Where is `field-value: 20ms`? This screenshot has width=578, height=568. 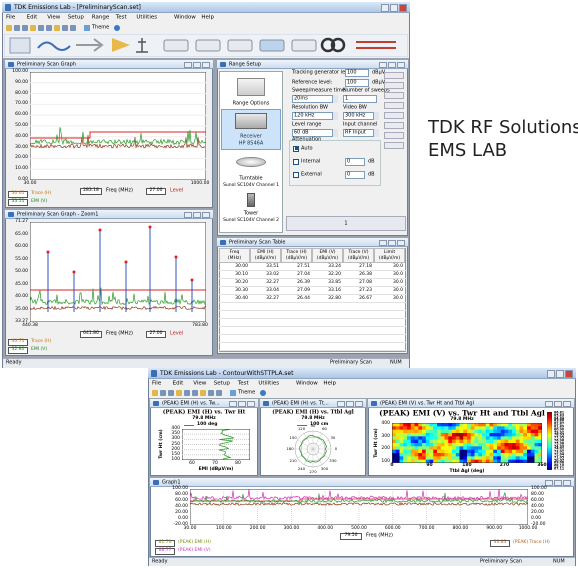
field-value: 20ms is located at coordinates (301, 98).